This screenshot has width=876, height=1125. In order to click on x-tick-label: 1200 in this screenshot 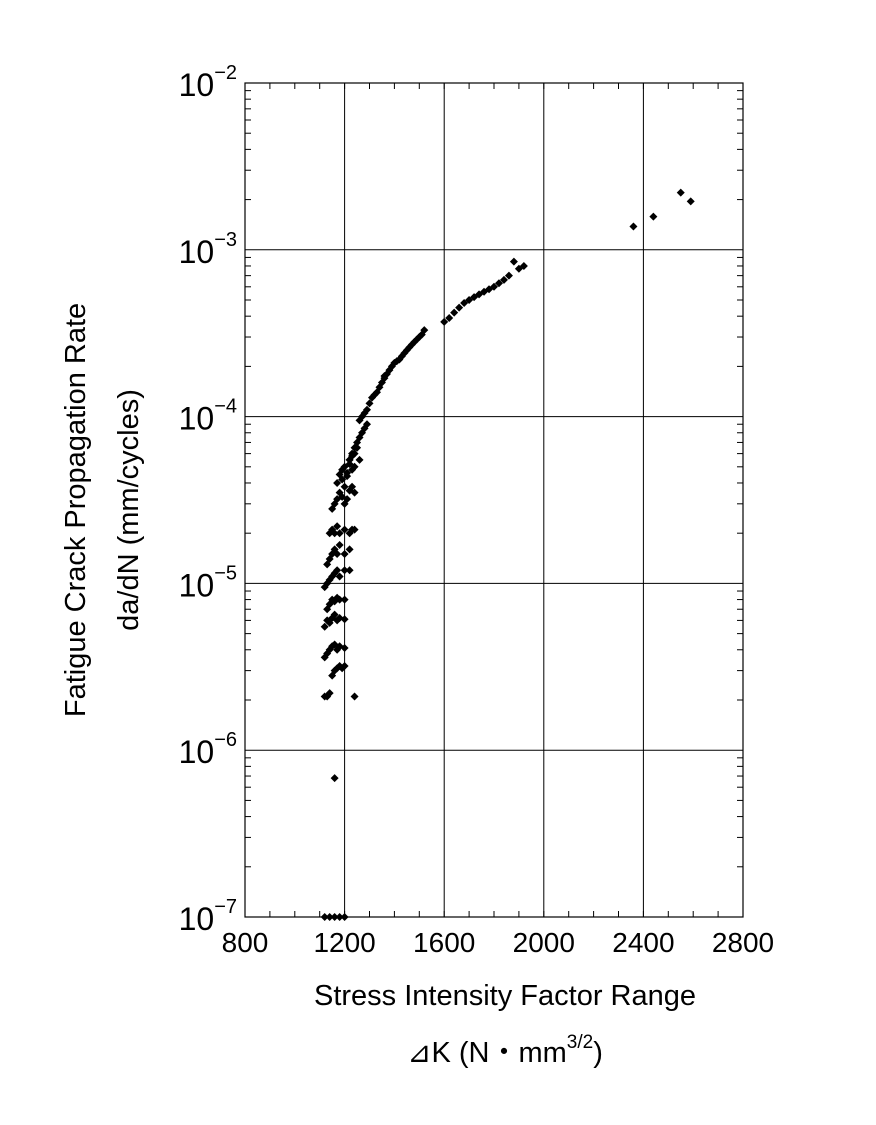, I will do `click(344, 942)`.